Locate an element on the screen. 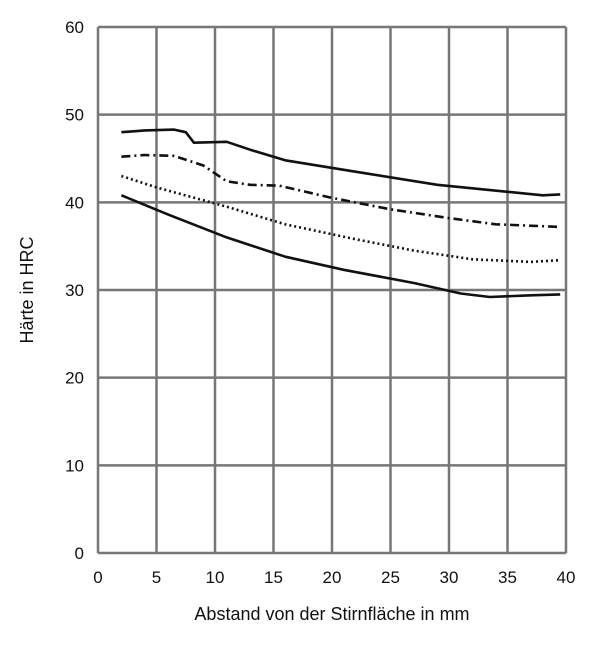 The image size is (605, 649). y-tick-label: 40 is located at coordinates (74, 202).